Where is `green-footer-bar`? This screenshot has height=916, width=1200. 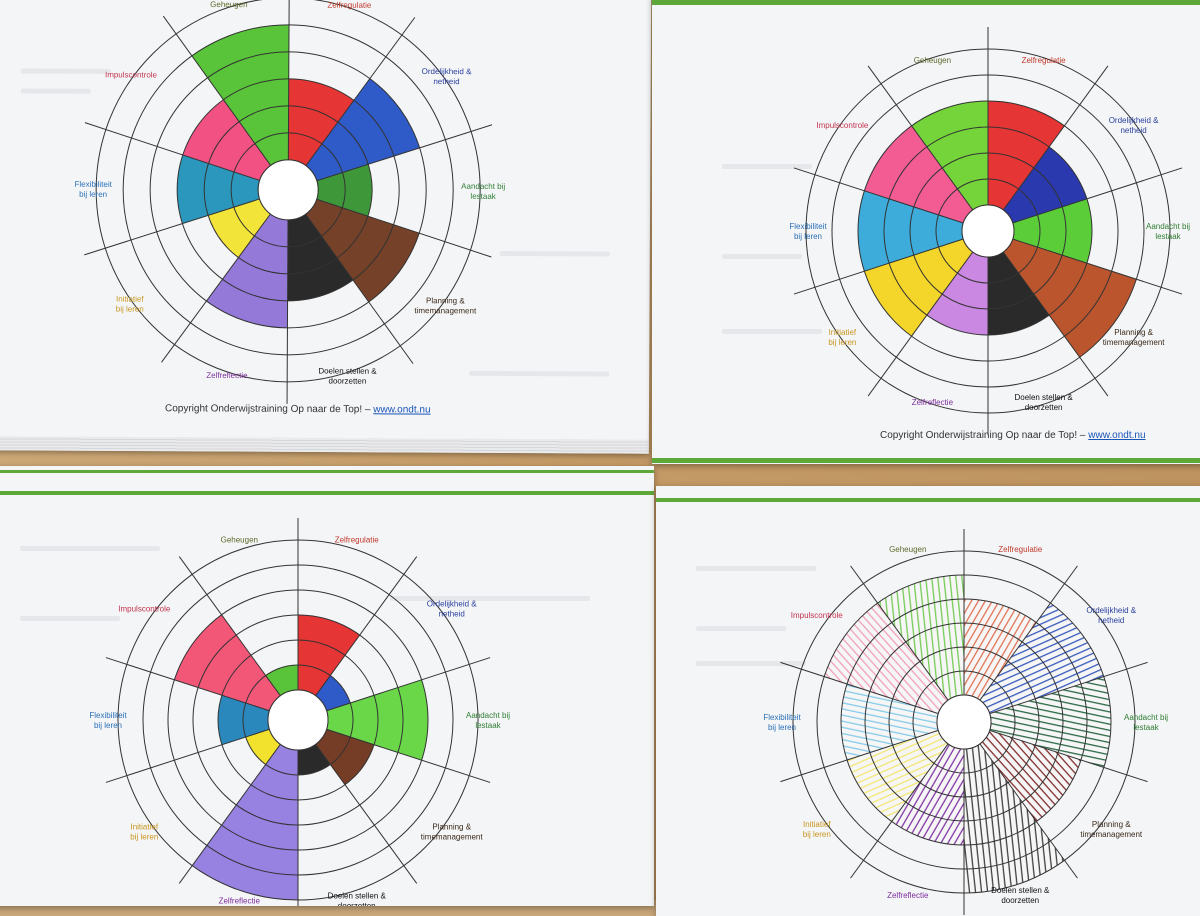
green-footer-bar is located at coordinates (926, 460).